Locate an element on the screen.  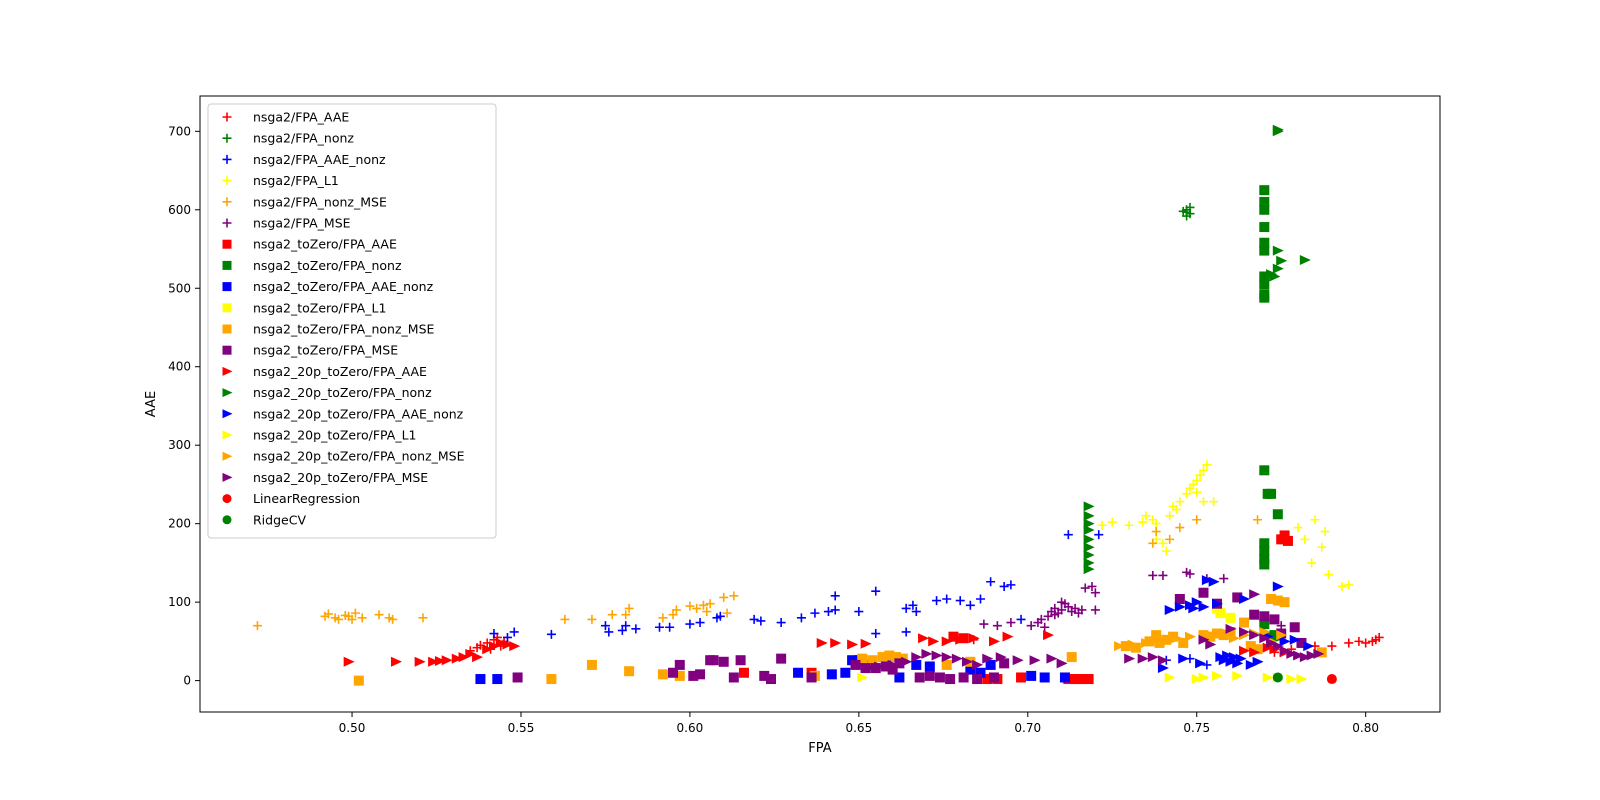
legend-label: nsga2/FPA_MSE is located at coordinates (302, 223).